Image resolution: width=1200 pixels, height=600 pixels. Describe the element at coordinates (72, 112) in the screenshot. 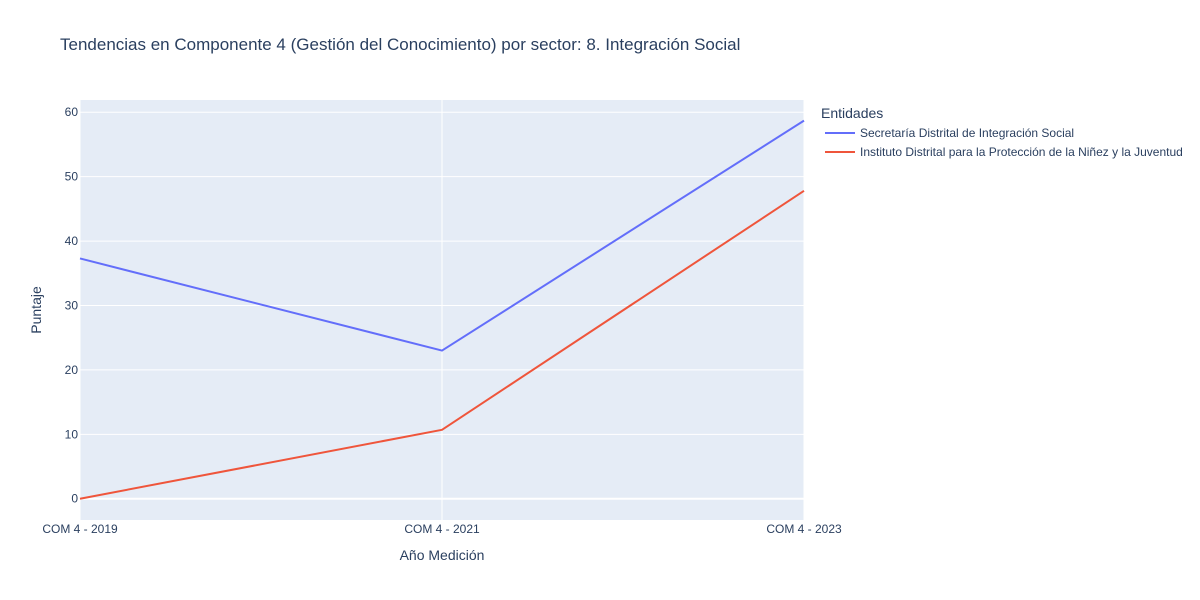

I see `y-tick-label: 60` at that location.